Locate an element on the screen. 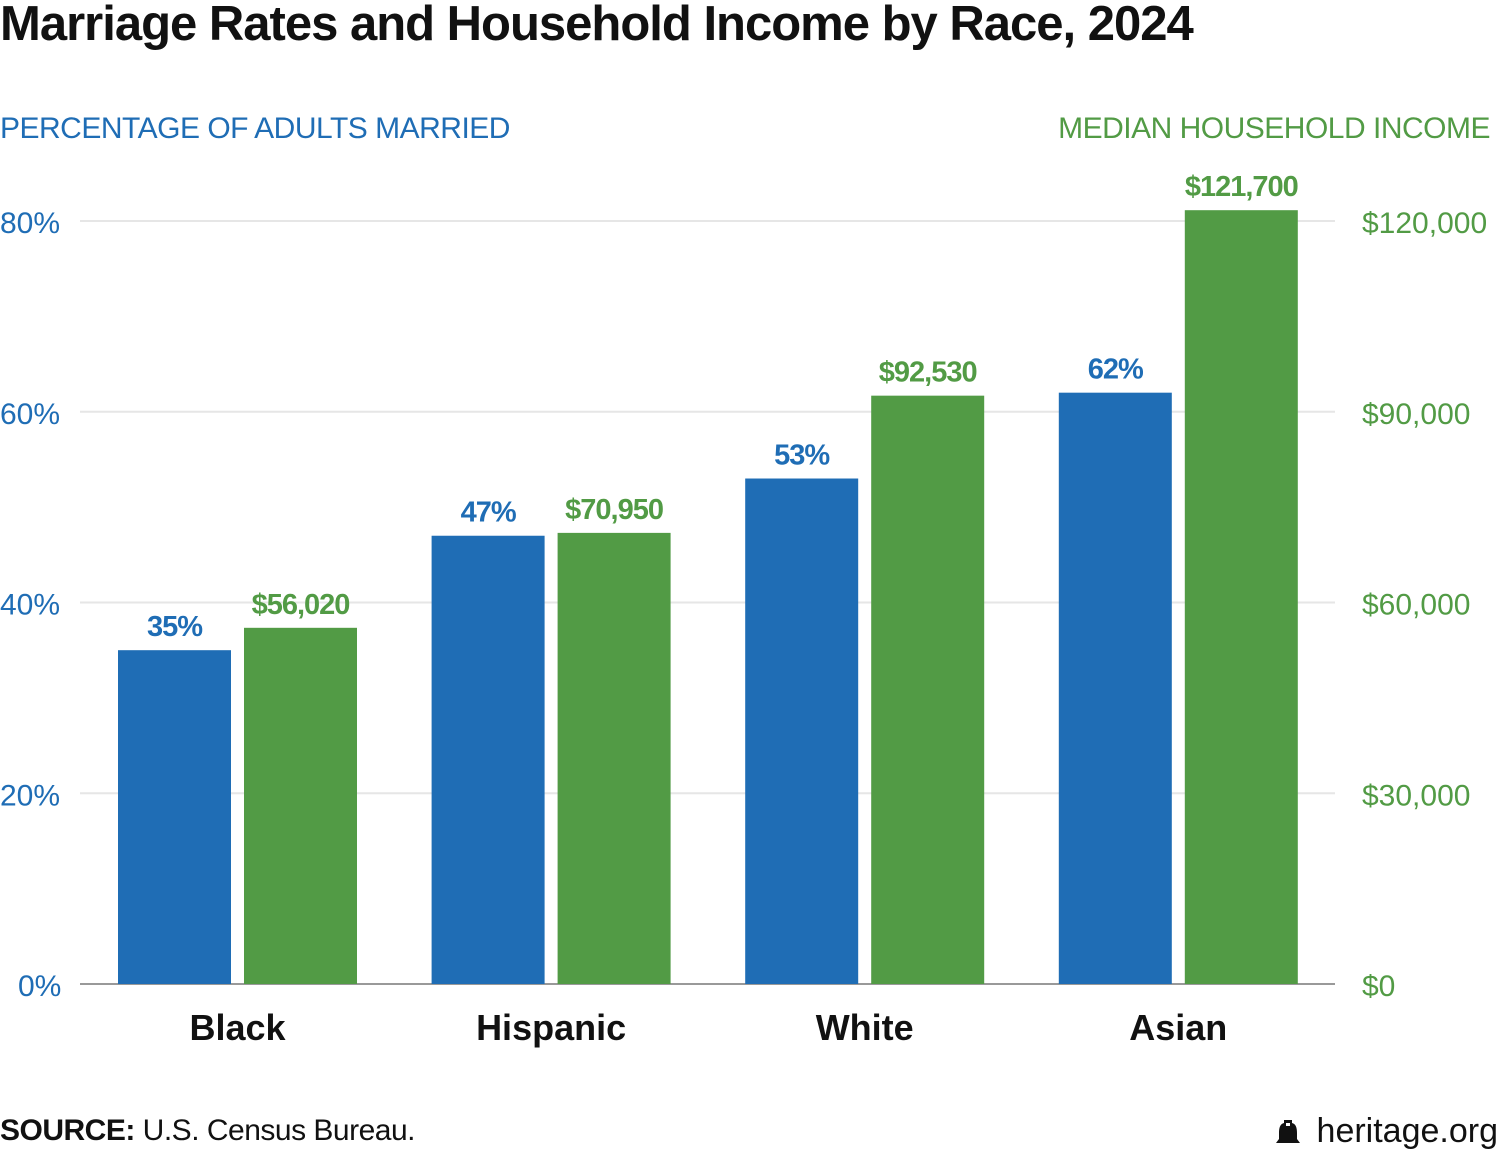 The width and height of the screenshot is (1500, 1160). left-tick-label: 20% is located at coordinates (30, 795).